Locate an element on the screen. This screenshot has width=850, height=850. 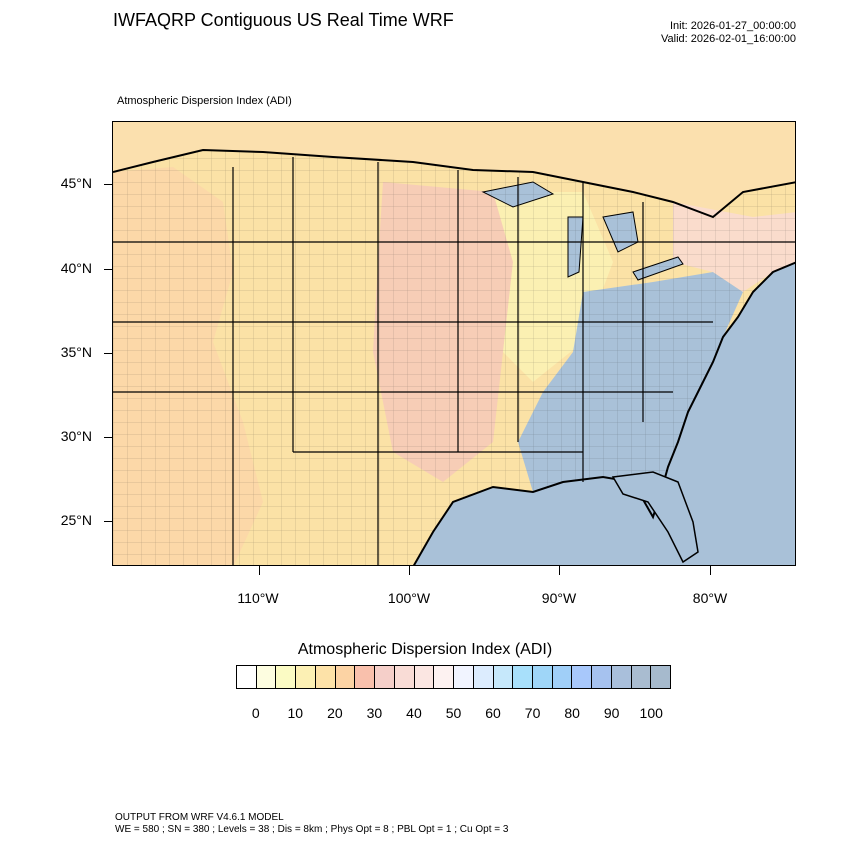
lon-label-90: 90°W is located at coordinates (559, 598).